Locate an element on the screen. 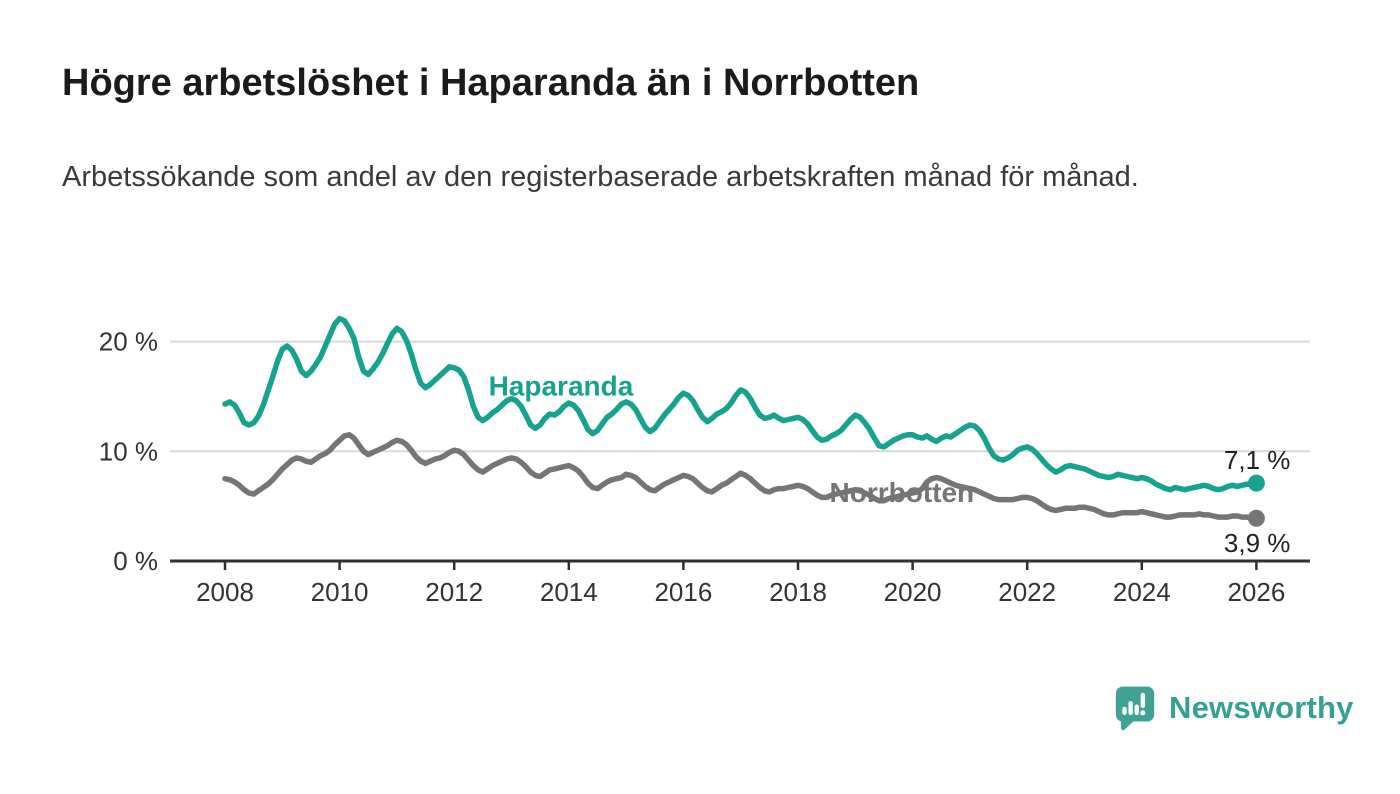  x-tick-label: 2016 is located at coordinates (683, 592).